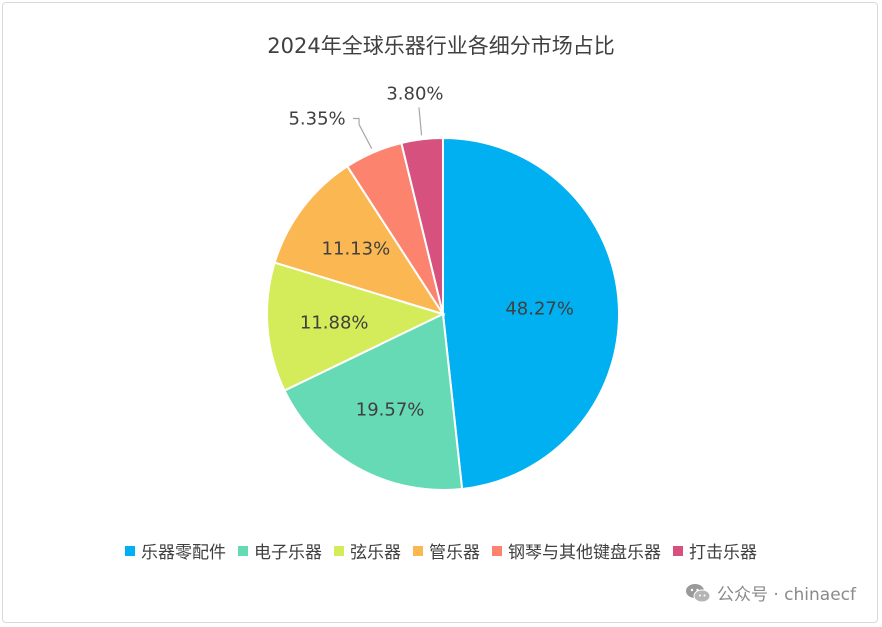  I want to click on watermark: 公众号 · chinaecf, so click(770, 592).